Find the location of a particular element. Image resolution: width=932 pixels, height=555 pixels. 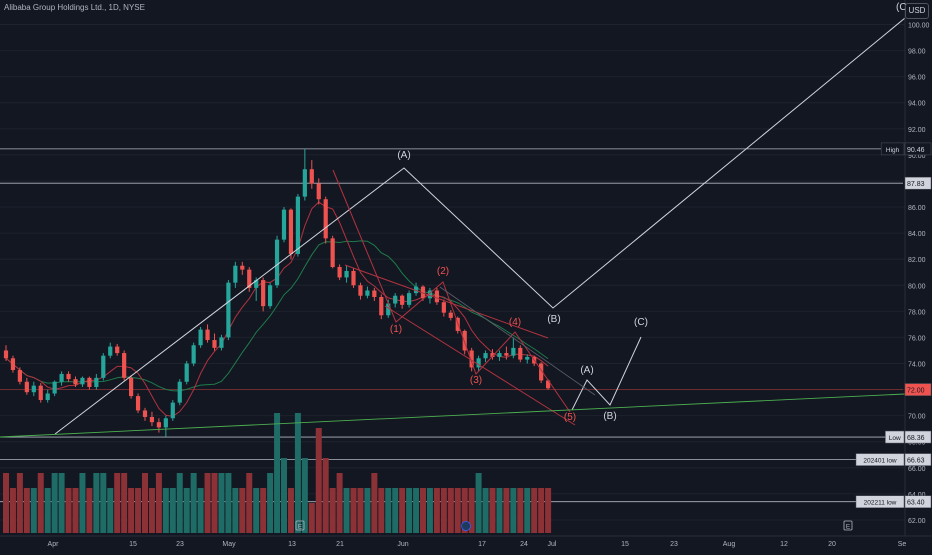

event-marker-box is located at coordinates (300, 525).